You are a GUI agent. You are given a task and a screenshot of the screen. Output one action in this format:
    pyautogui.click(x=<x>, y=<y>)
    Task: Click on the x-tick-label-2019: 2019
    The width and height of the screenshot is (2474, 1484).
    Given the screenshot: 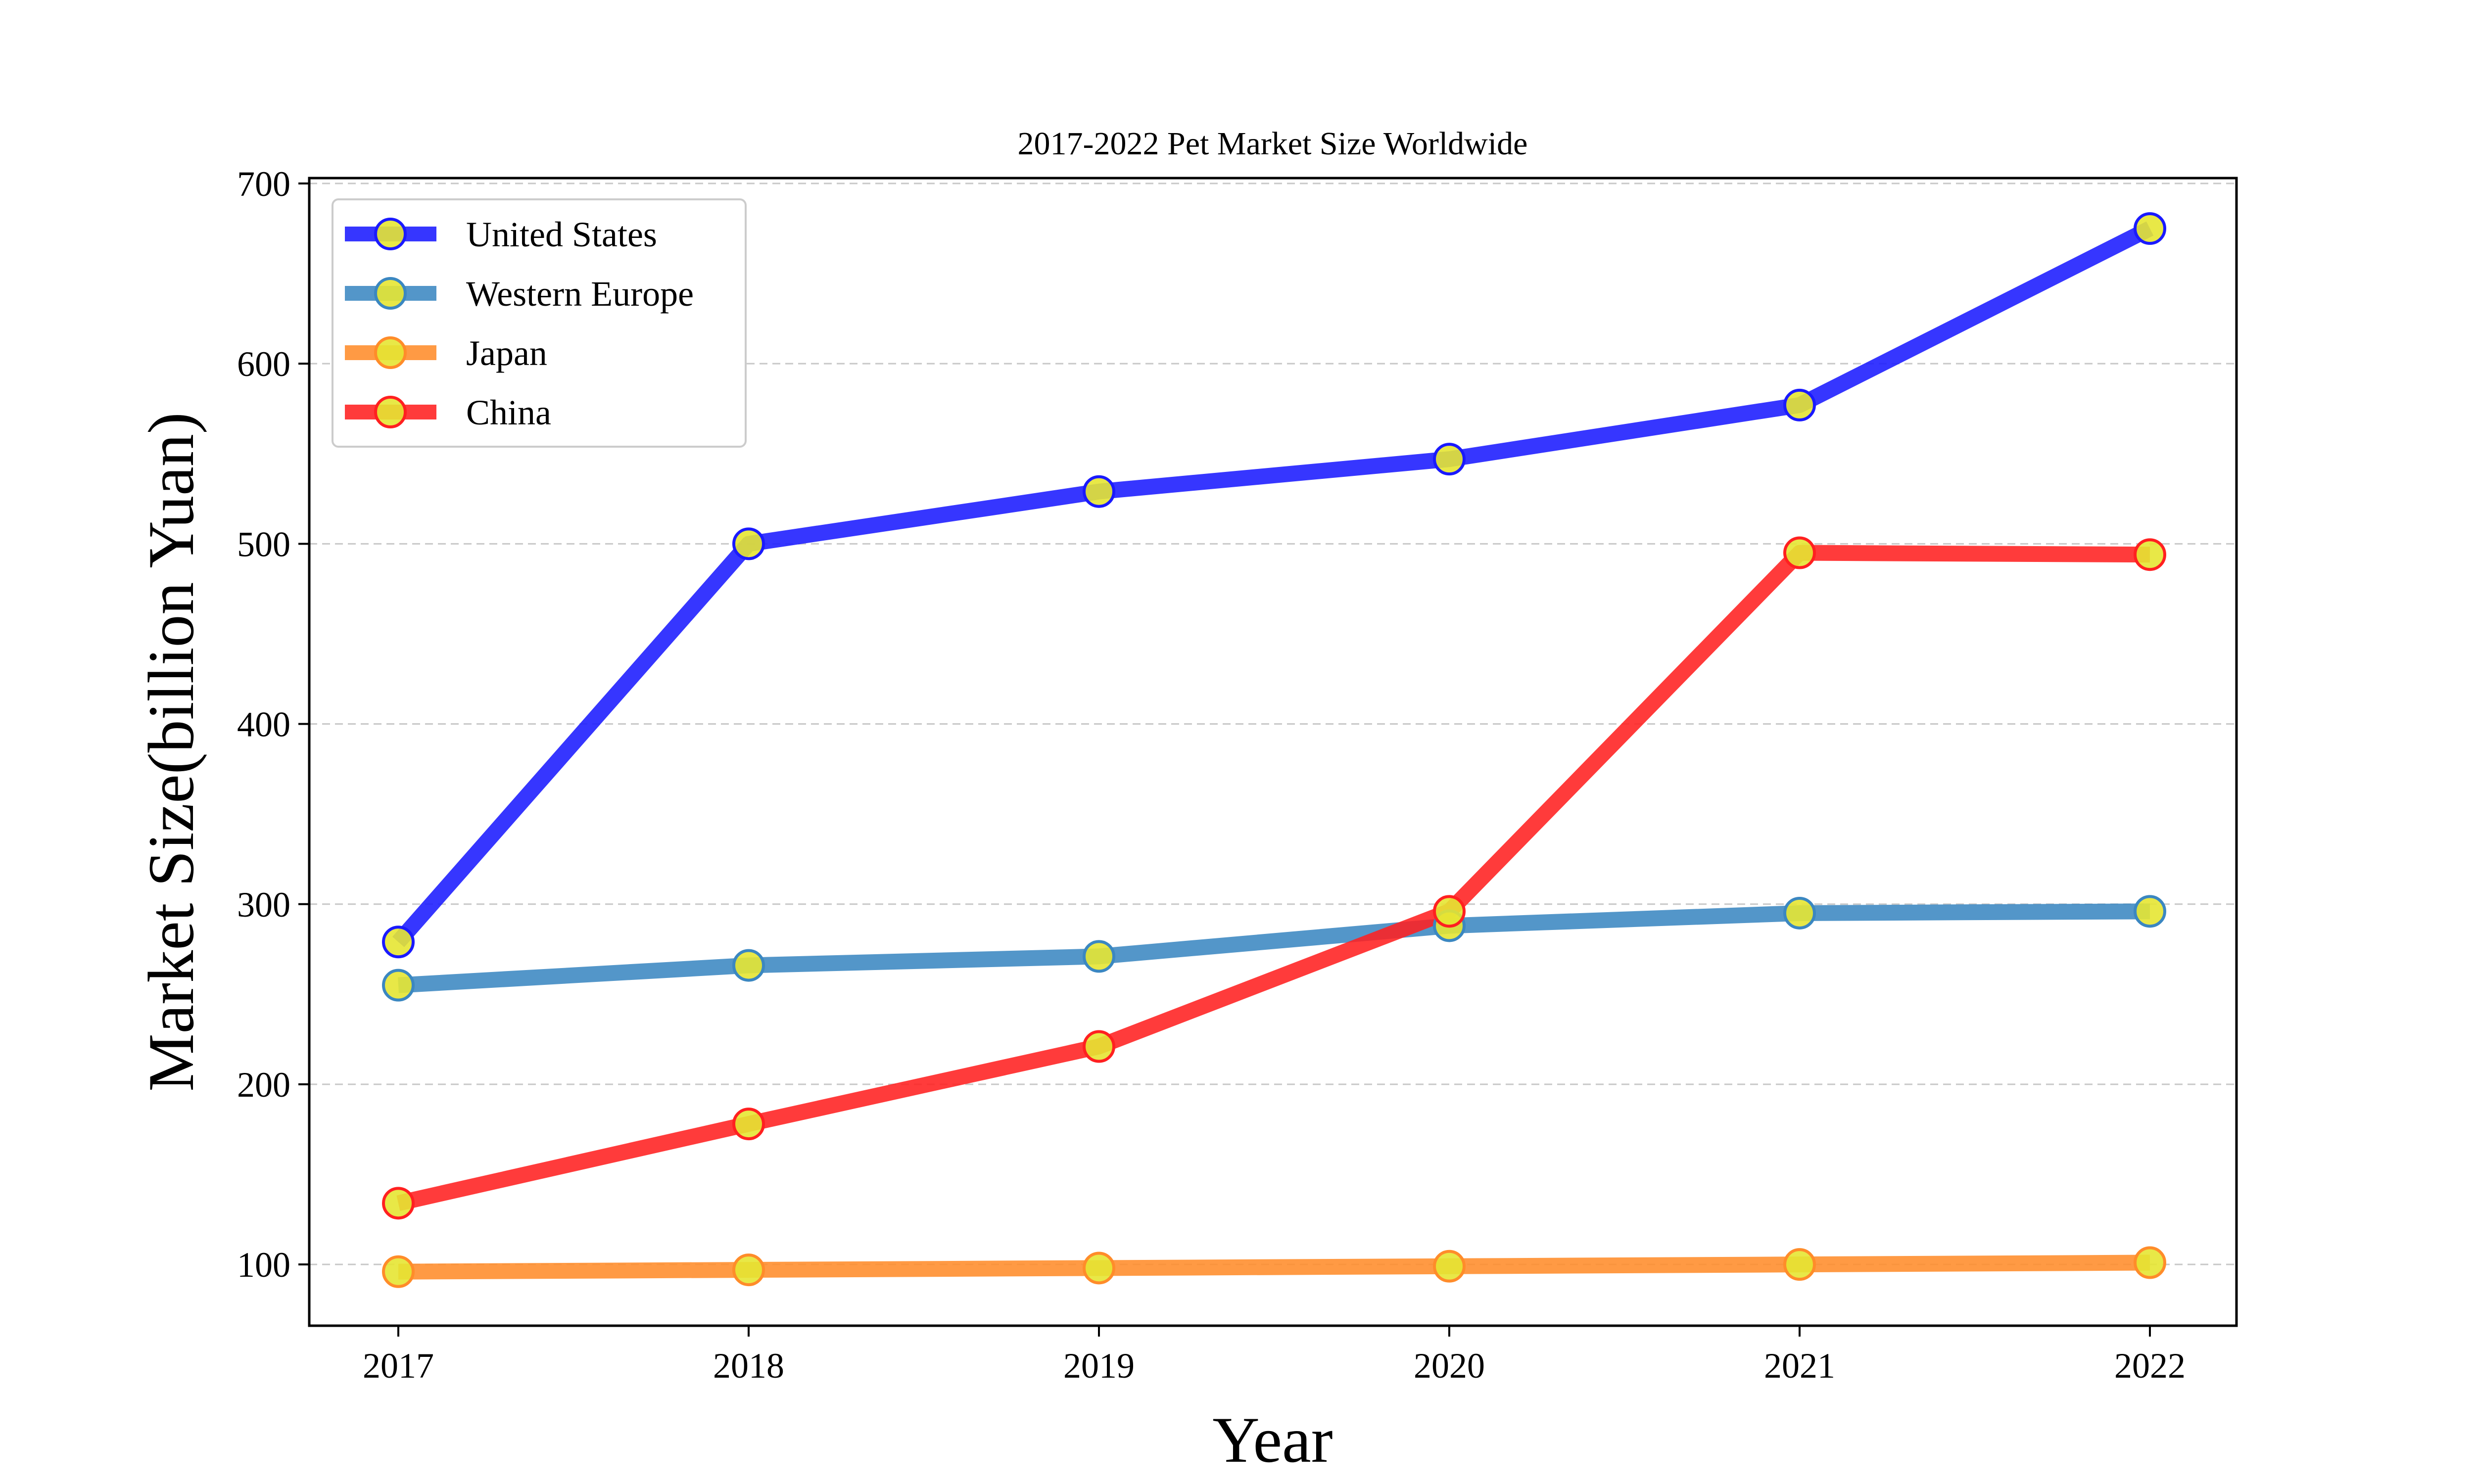 What is the action you would take?
    pyautogui.click(x=1099, y=1366)
    